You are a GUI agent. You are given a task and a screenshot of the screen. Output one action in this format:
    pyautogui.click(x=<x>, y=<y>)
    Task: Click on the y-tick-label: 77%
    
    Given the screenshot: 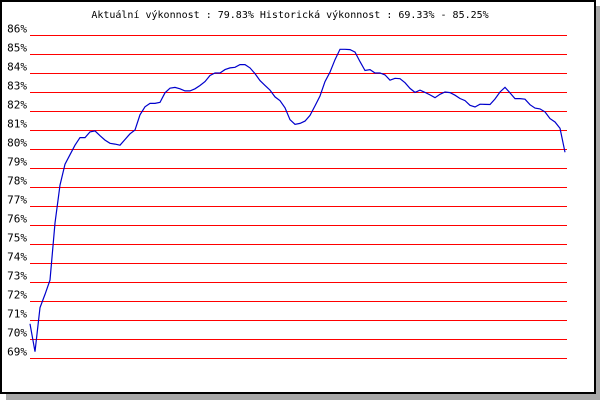 What is the action you would take?
    pyautogui.click(x=17, y=200)
    